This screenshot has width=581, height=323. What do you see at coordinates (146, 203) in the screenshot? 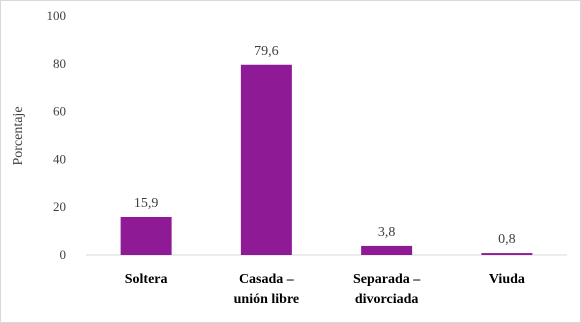
I see `data-label: 15,9` at bounding box center [146, 203].